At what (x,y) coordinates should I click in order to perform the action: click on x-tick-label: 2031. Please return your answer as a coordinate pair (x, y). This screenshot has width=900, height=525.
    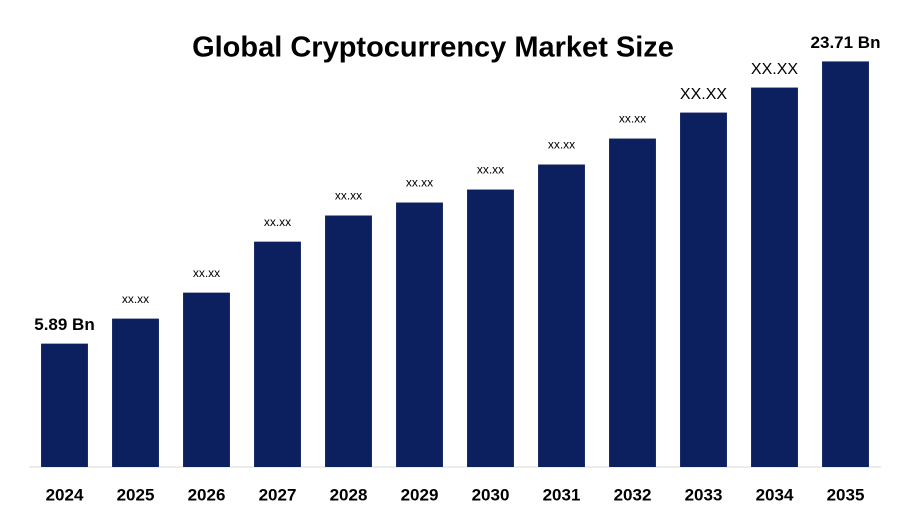
    Looking at the image, I should click on (562, 494).